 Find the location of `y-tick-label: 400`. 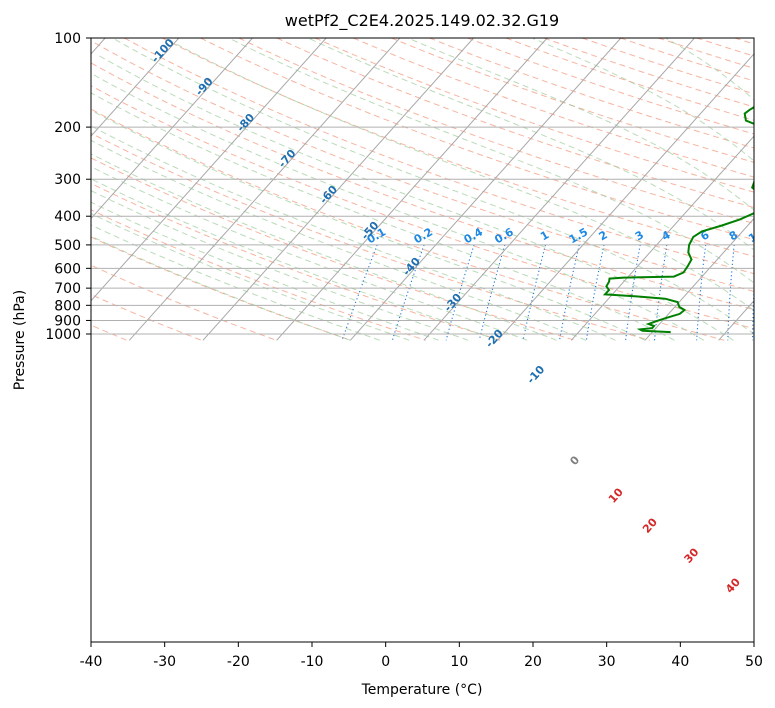

y-tick-label: 400 is located at coordinates (67, 217).